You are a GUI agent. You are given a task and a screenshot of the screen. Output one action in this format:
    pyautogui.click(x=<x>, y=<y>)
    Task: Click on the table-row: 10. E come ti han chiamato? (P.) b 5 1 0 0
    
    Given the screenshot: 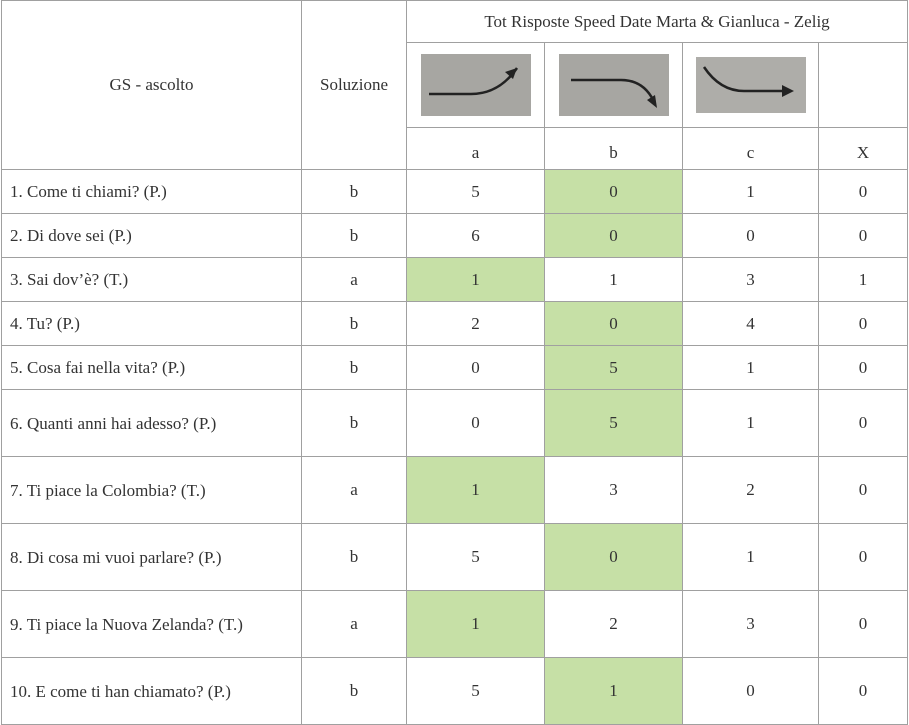 What is the action you would take?
    pyautogui.click(x=455, y=691)
    